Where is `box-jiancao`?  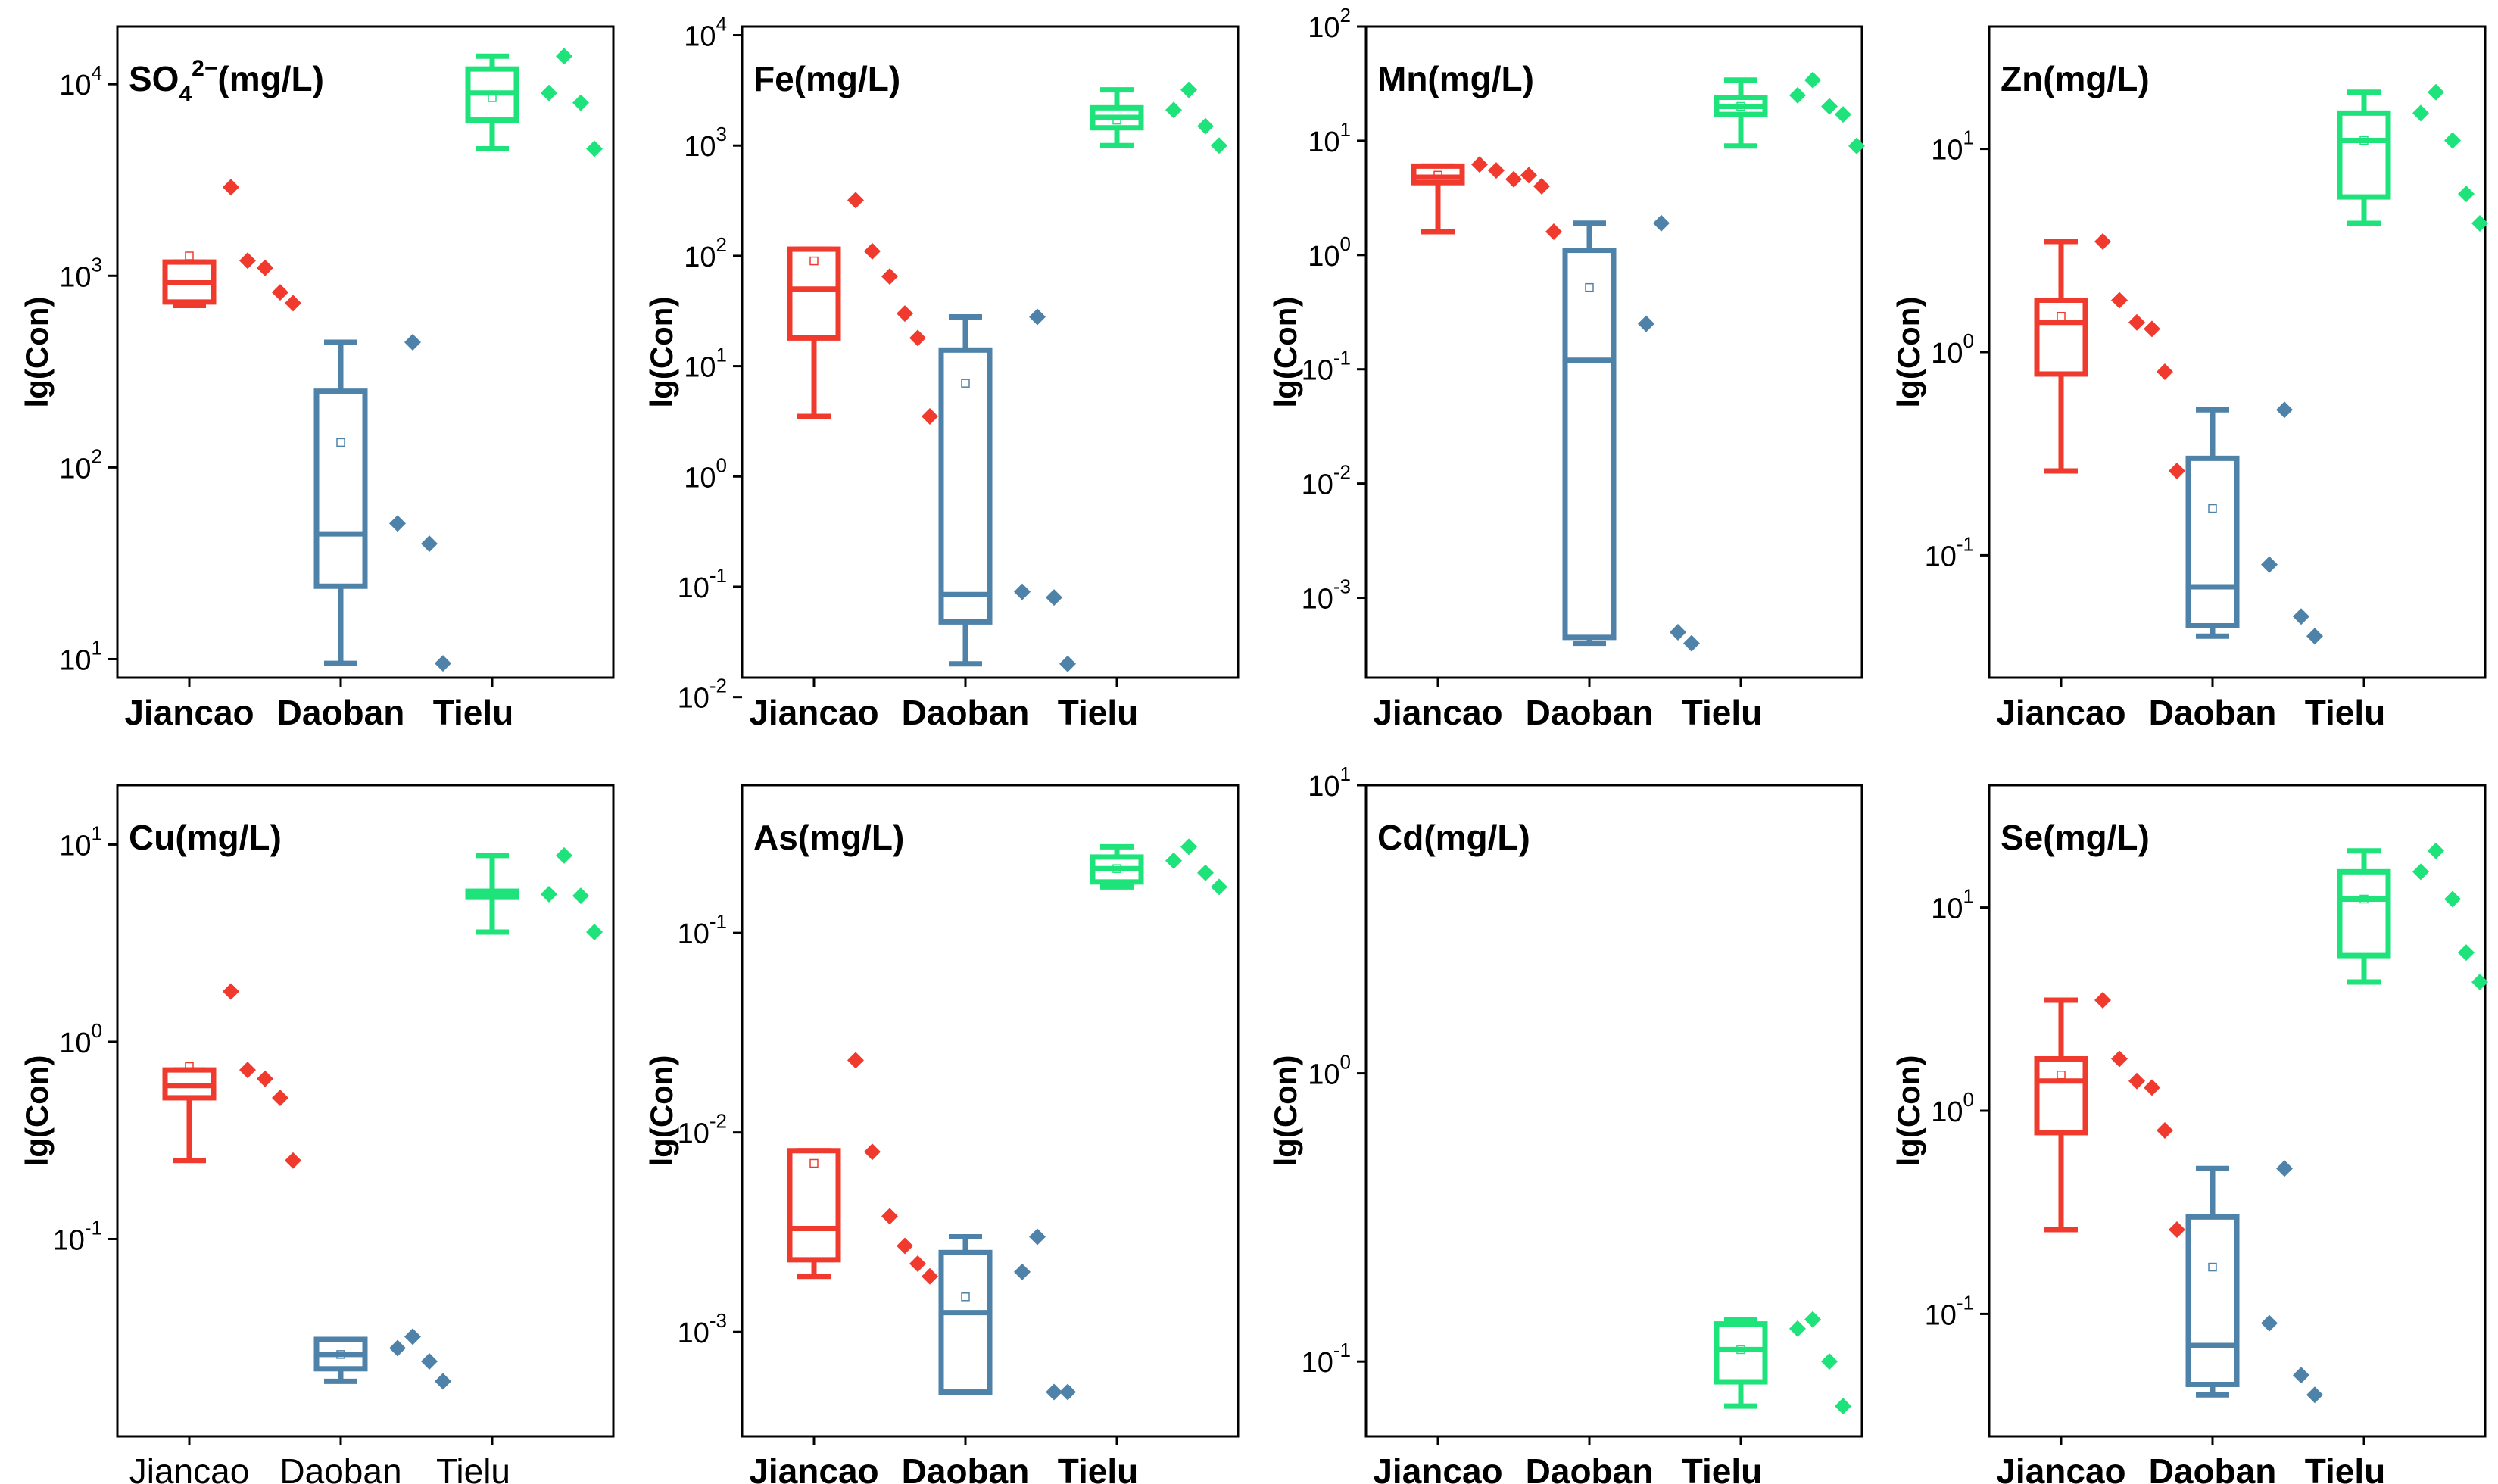 box-jiancao is located at coordinates (2061, 1095).